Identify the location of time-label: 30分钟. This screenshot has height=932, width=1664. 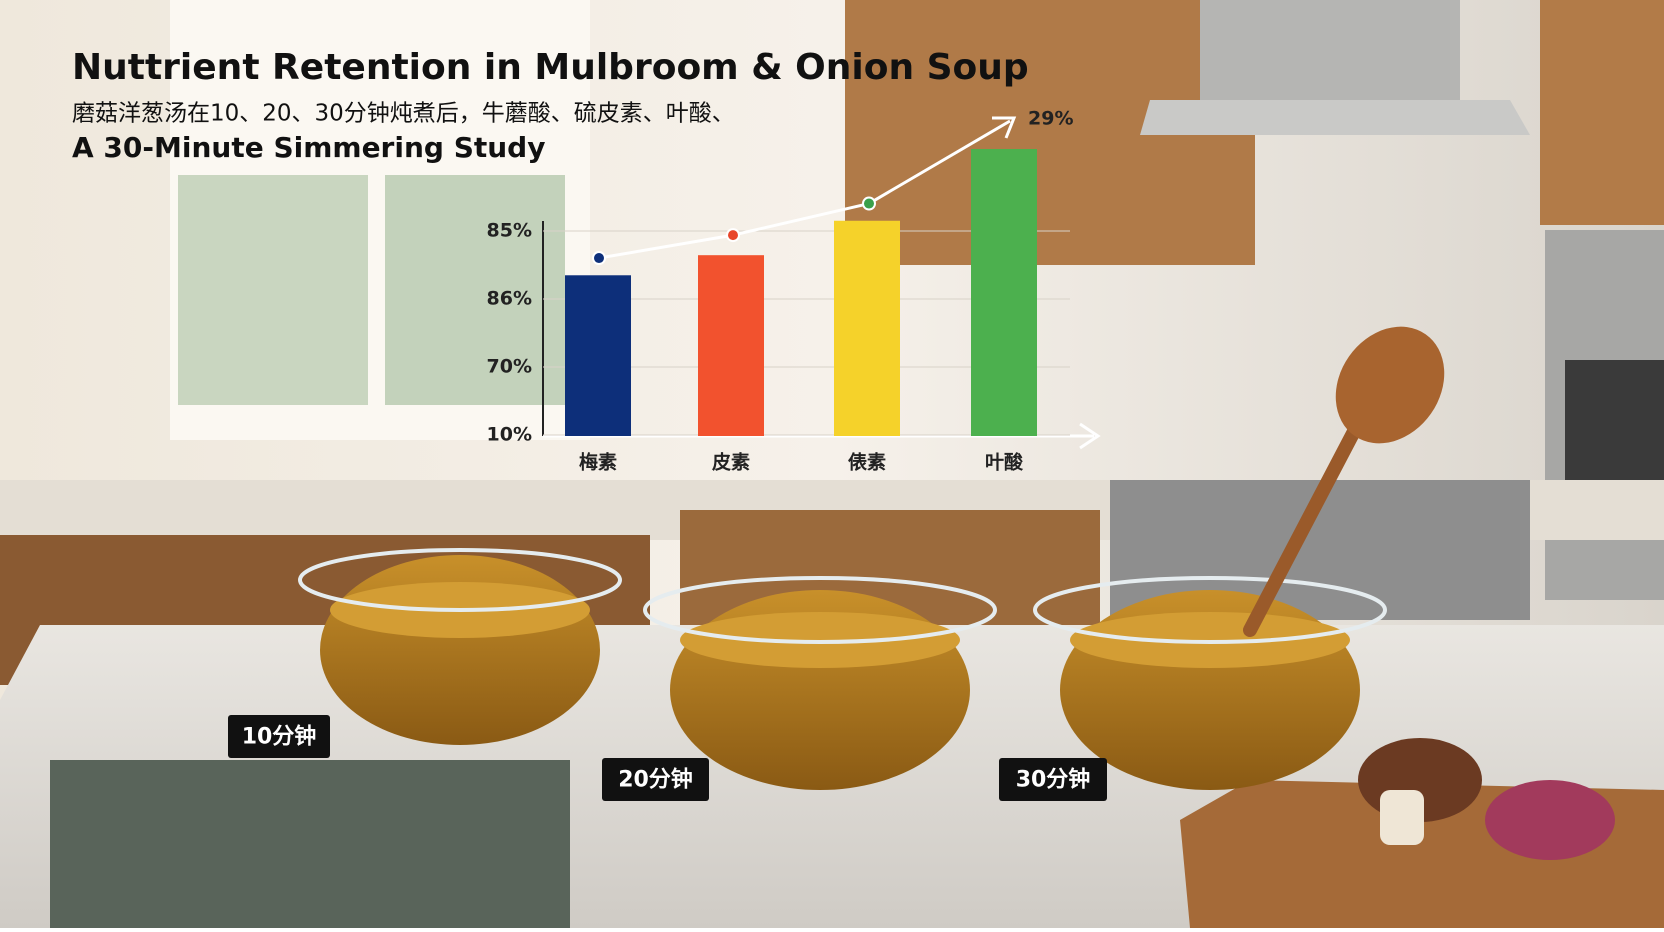
(1053, 780).